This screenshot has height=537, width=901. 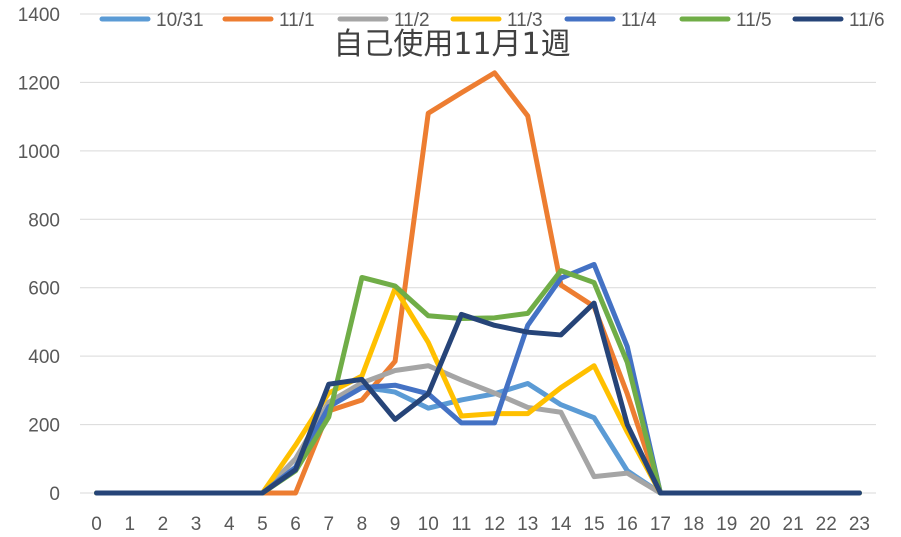 What do you see at coordinates (163, 524) in the screenshot?
I see `x-tick-label: 2` at bounding box center [163, 524].